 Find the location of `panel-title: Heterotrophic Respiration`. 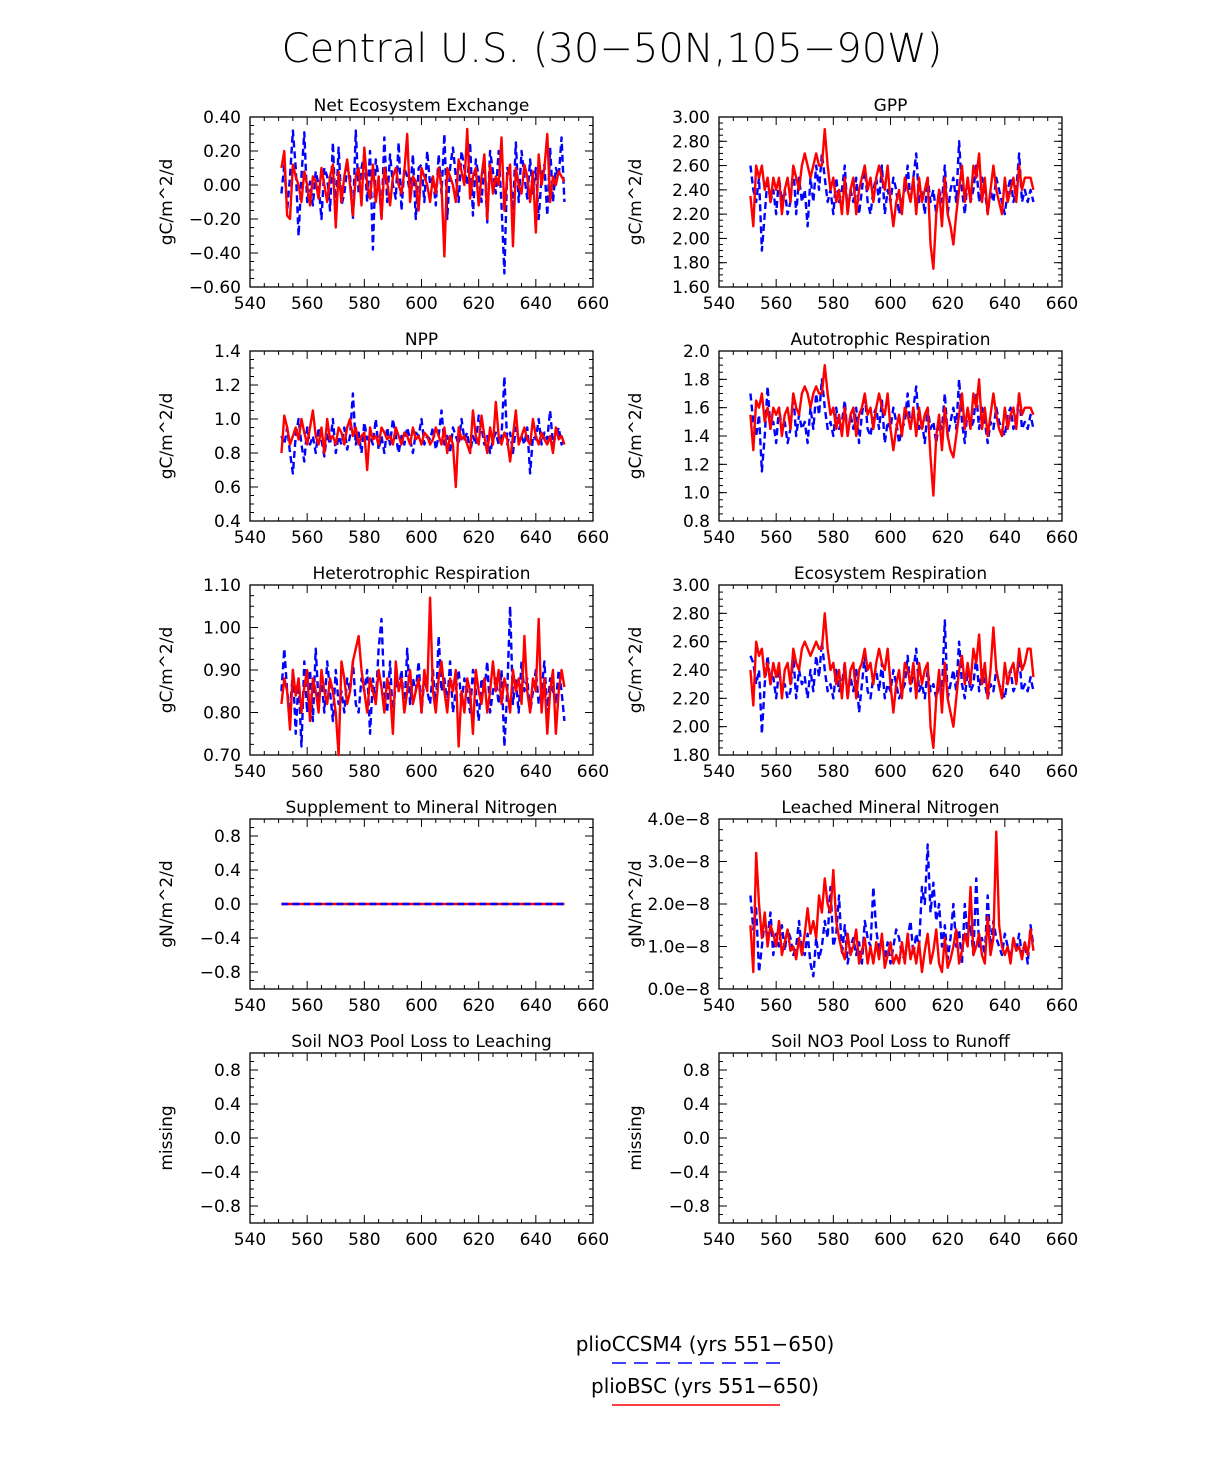

panel-title: Heterotrophic Respiration is located at coordinates (422, 574).